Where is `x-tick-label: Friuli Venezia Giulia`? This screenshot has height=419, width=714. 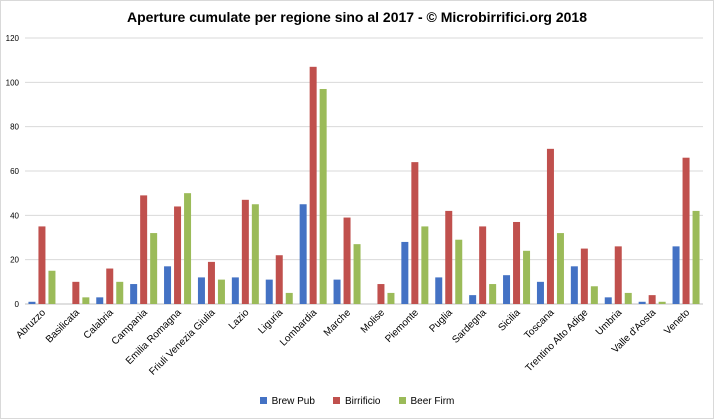
x-tick-label: Friuli Venezia Giulia is located at coordinates (182, 342).